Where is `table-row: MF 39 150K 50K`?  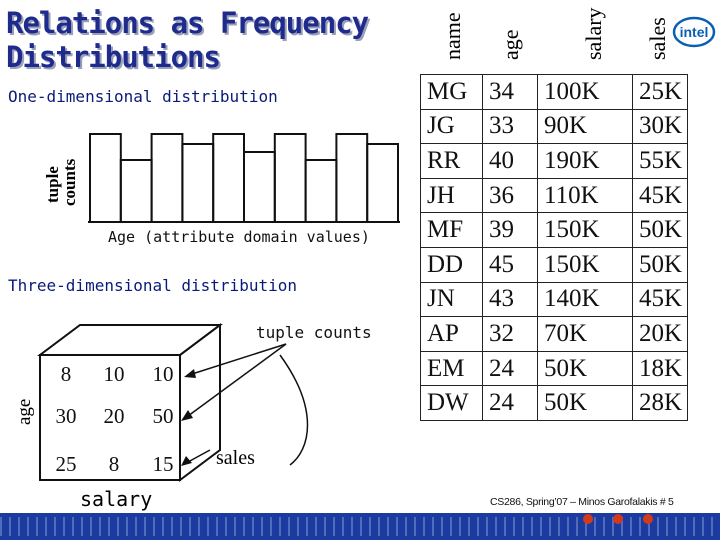 table-row: MF 39 150K 50K is located at coordinates (554, 230).